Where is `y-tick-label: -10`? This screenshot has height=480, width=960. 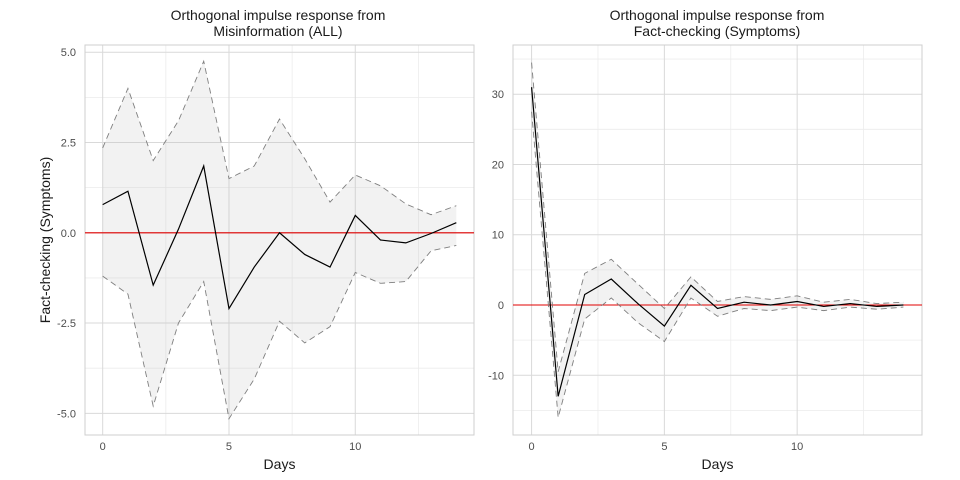
y-tick-label: -10 is located at coordinates (496, 376).